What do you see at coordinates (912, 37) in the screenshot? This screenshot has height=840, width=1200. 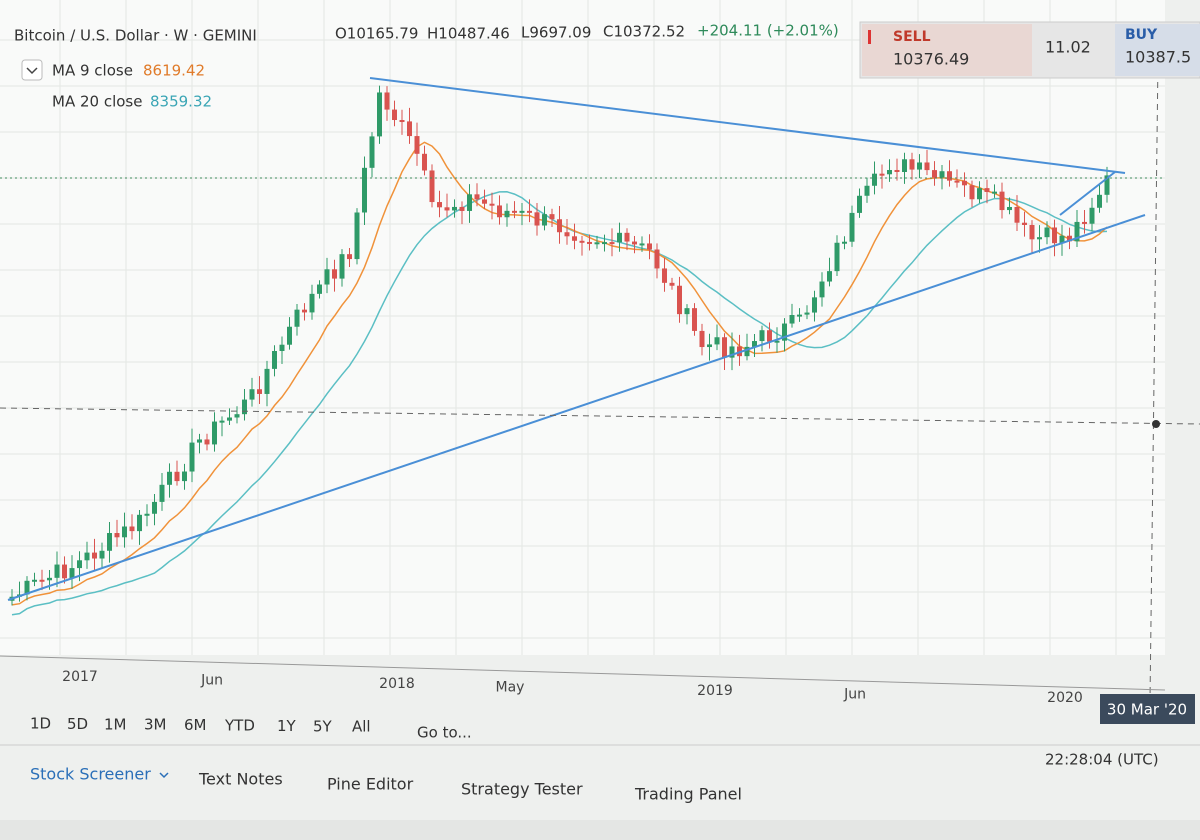 I see `sell-label: SELL` at bounding box center [912, 37].